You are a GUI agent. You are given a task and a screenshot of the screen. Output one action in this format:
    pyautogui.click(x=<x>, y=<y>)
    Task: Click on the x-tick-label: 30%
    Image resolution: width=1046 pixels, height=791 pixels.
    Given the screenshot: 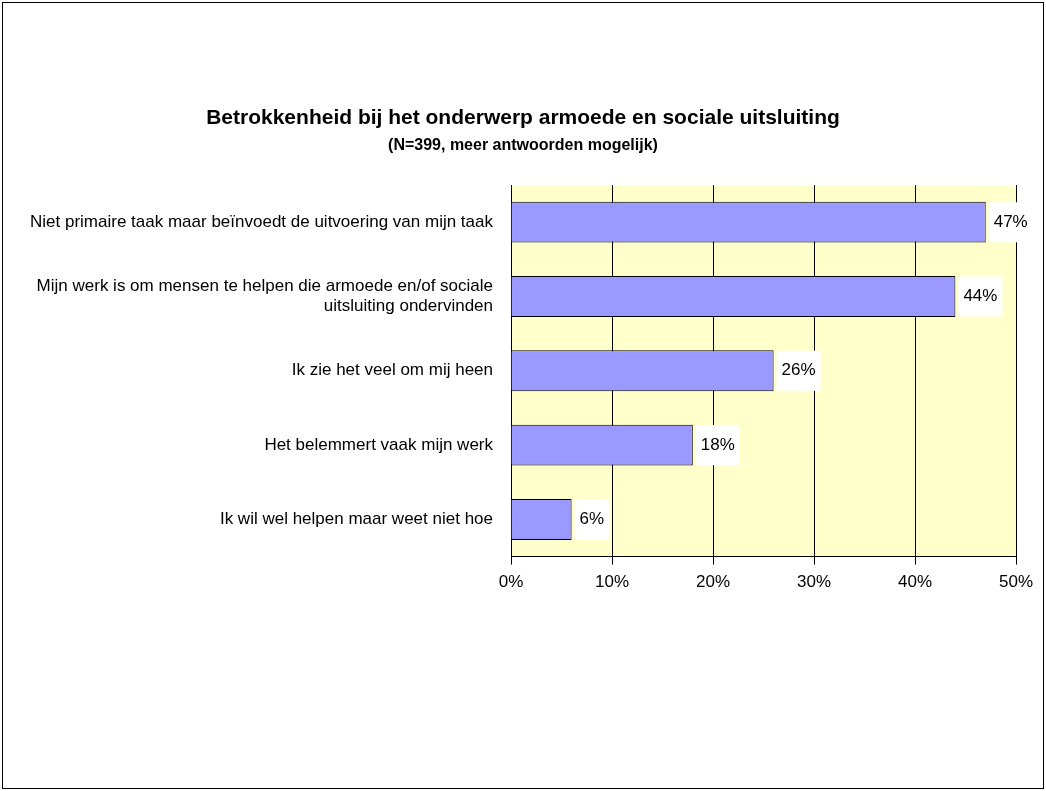 What is the action you would take?
    pyautogui.click(x=814, y=582)
    